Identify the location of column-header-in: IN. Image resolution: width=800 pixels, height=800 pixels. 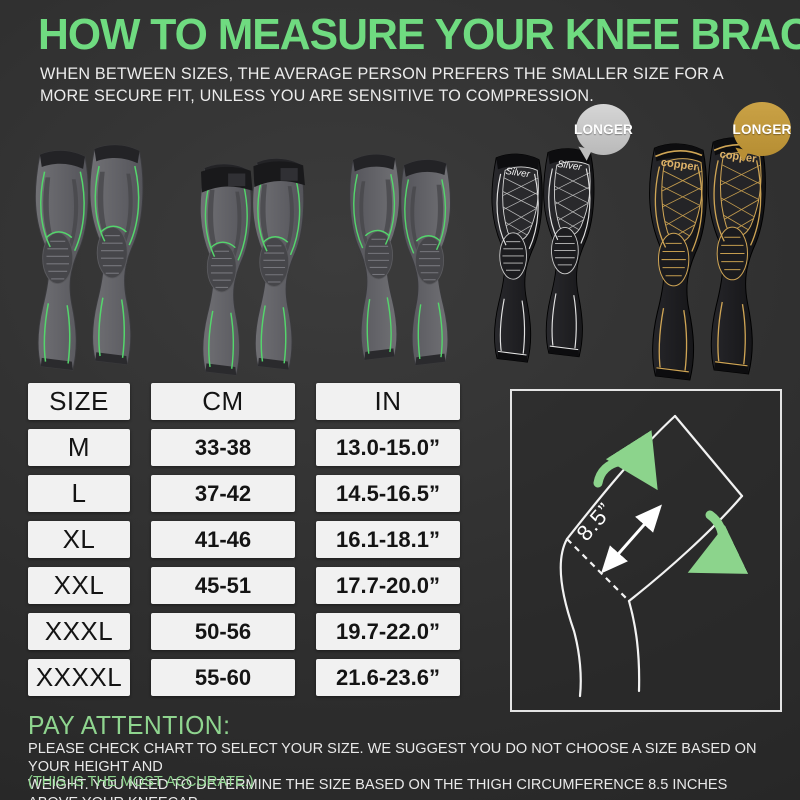
(388, 401).